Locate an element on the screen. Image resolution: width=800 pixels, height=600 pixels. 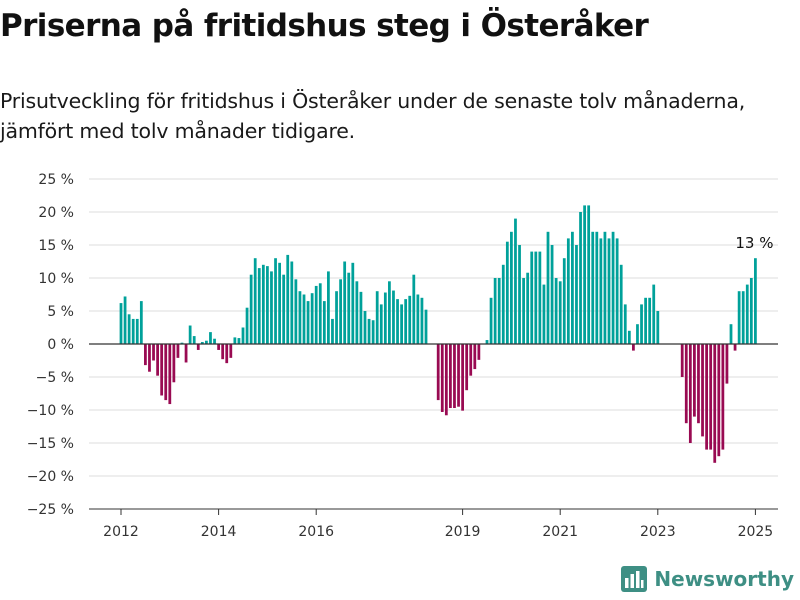
y-tick-label: −5 % is located at coordinates (55, 378).